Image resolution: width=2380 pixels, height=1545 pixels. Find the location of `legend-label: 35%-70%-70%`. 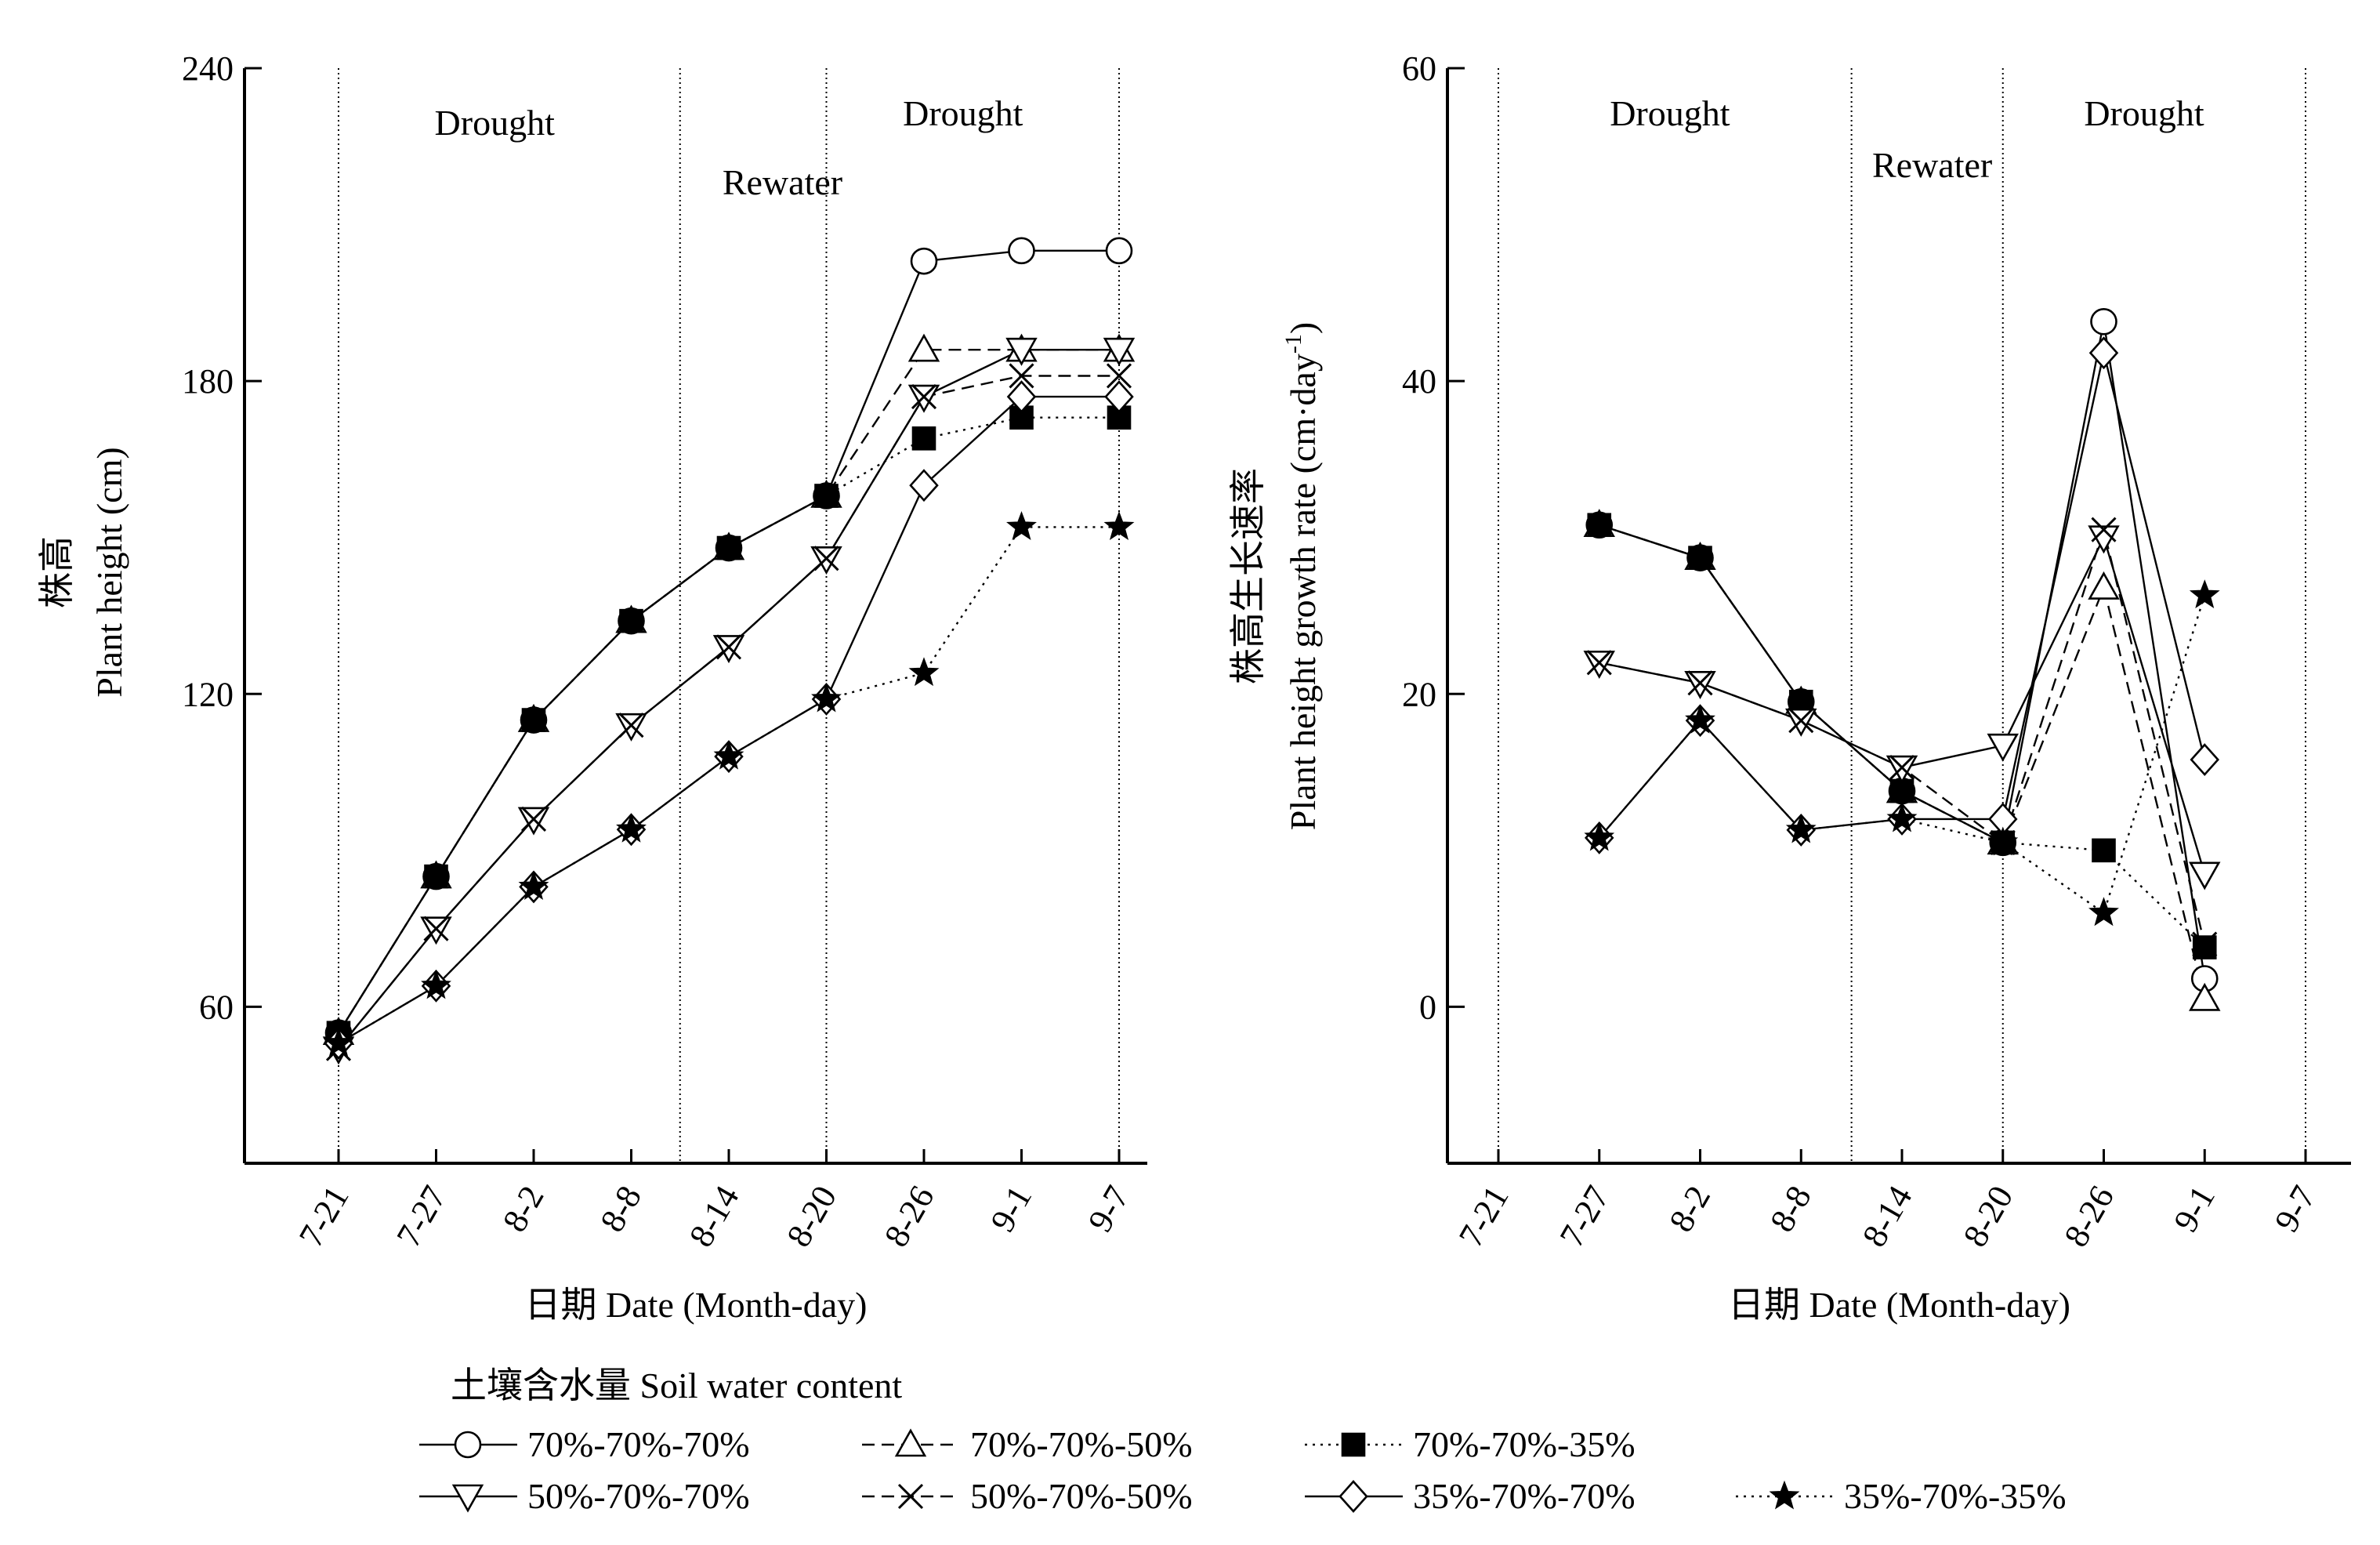

legend-label: 35%-70%-70% is located at coordinates (1524, 1496).